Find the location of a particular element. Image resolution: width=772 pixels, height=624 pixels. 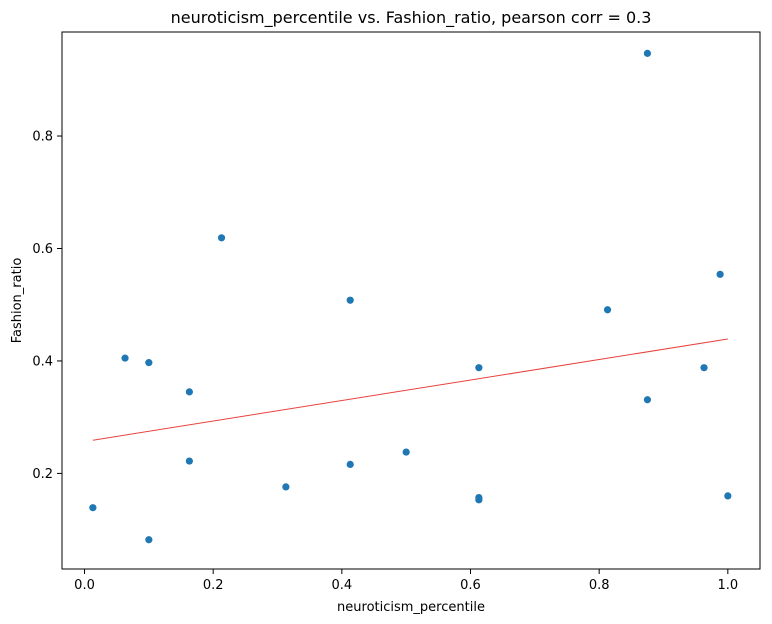

trendline-group is located at coordinates (410, 389).